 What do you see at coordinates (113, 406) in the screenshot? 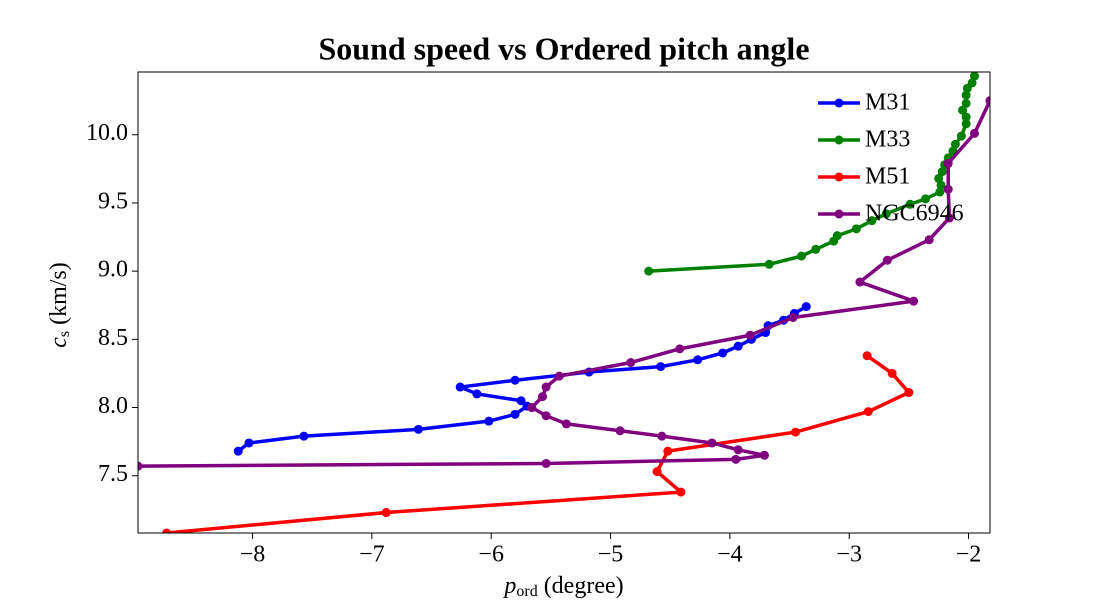
I see `y-tick-label: 8.0` at bounding box center [113, 406].